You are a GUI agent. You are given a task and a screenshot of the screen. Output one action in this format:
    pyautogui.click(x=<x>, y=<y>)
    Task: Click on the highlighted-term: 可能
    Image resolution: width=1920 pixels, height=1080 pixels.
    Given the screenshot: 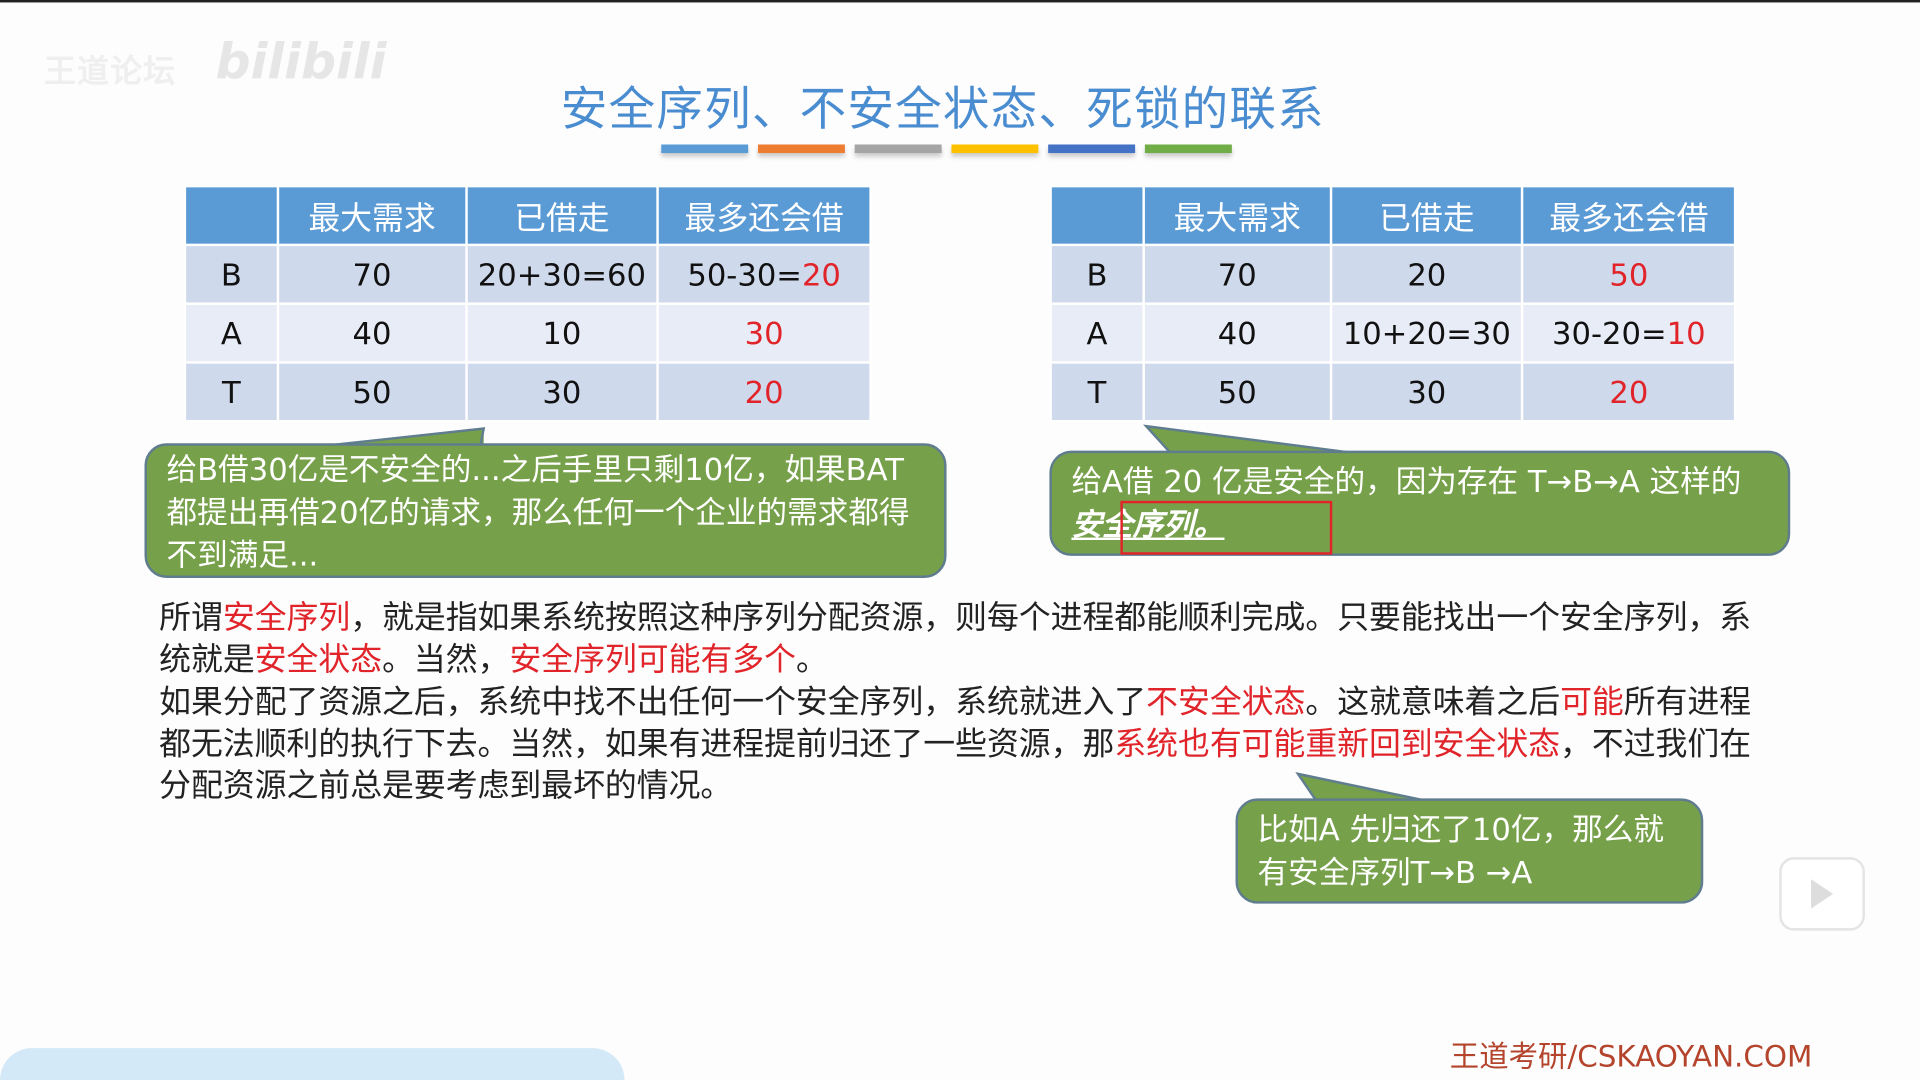 What is the action you would take?
    pyautogui.click(x=1592, y=703)
    